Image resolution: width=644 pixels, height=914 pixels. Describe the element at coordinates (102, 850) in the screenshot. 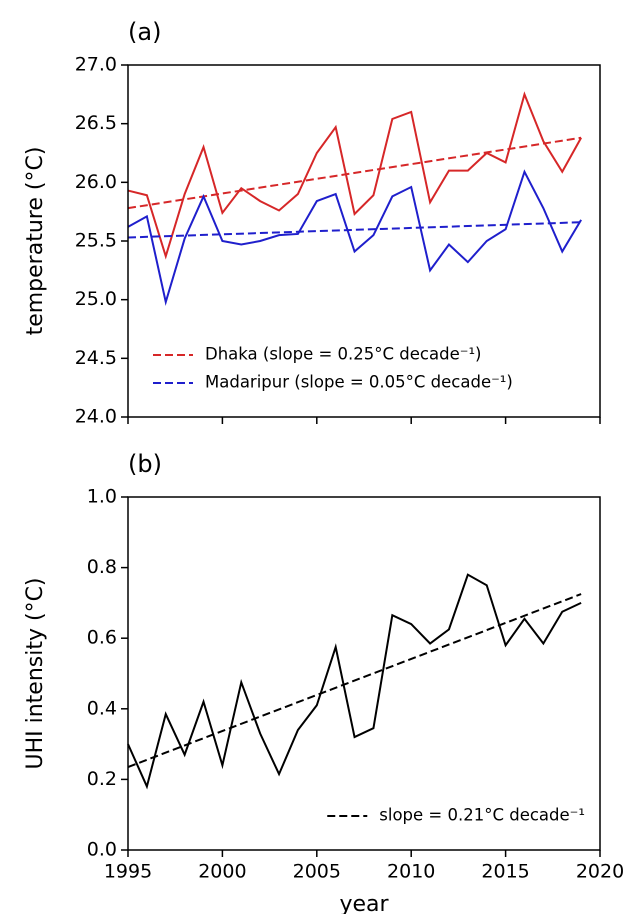

I see `y-tick-label: 0.0` at that location.